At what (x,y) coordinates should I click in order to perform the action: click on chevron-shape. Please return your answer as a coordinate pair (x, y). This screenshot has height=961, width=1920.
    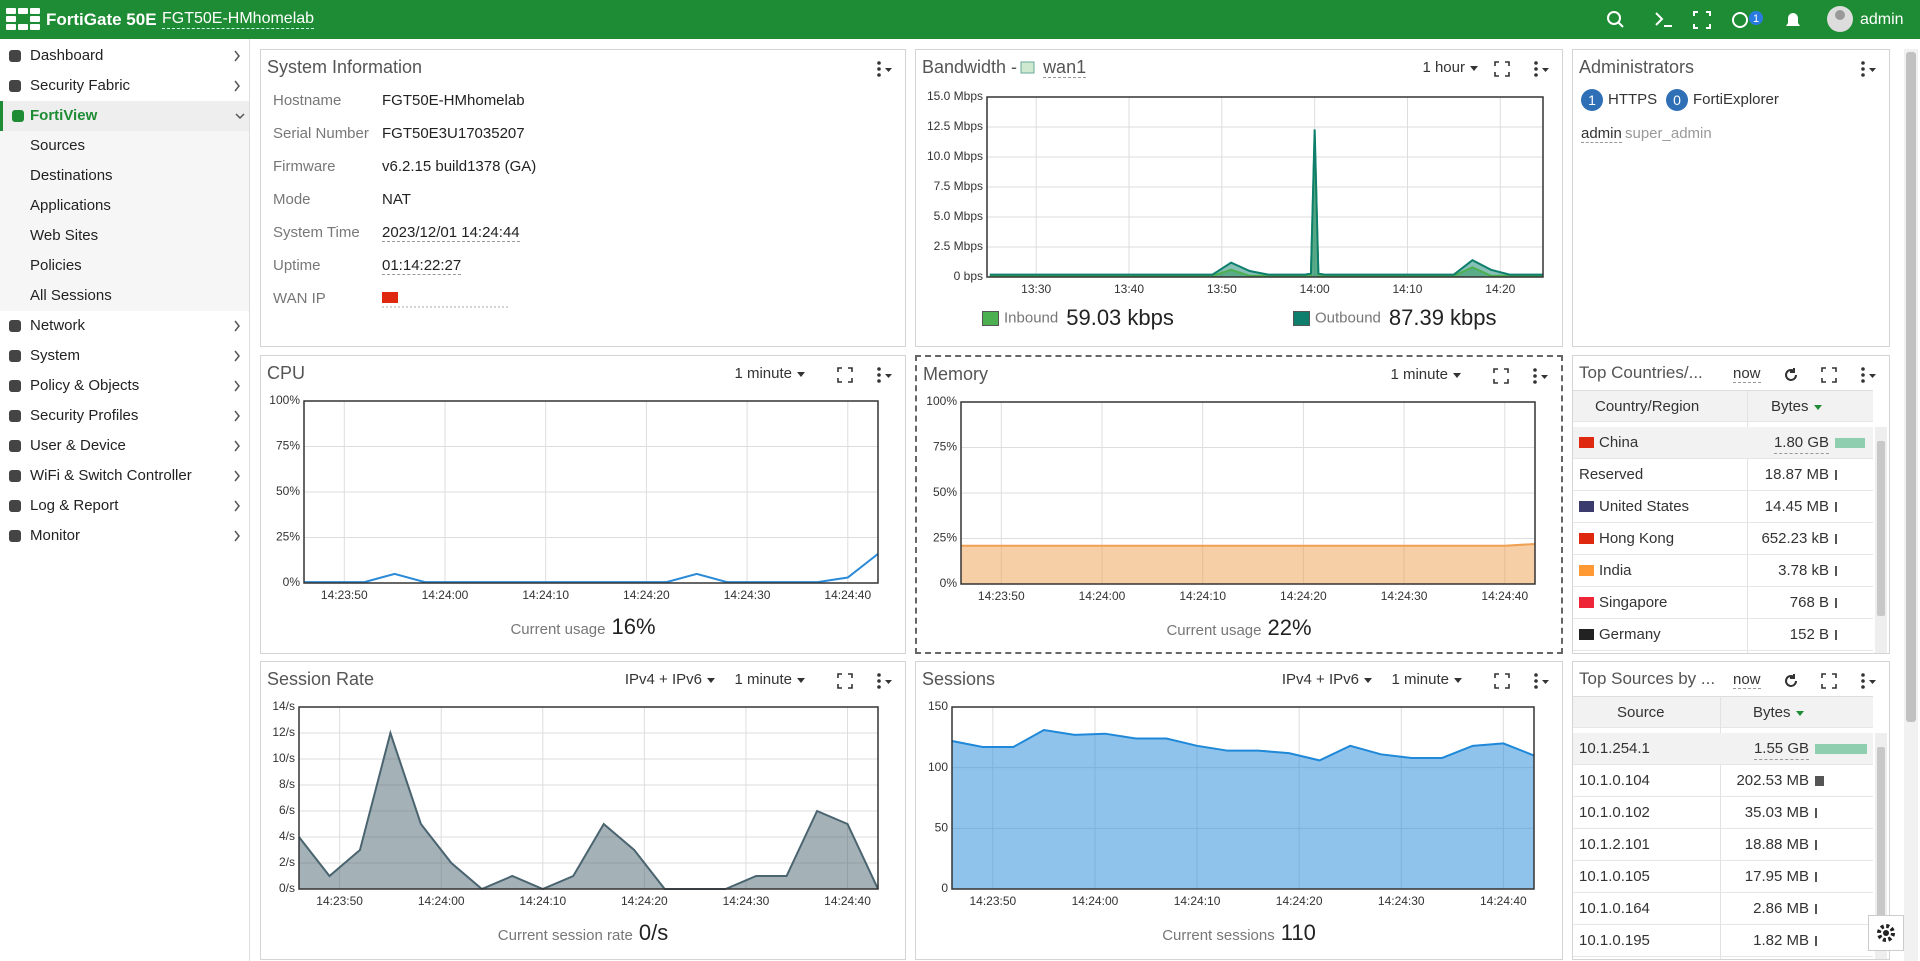
    Looking at the image, I should click on (237, 446).